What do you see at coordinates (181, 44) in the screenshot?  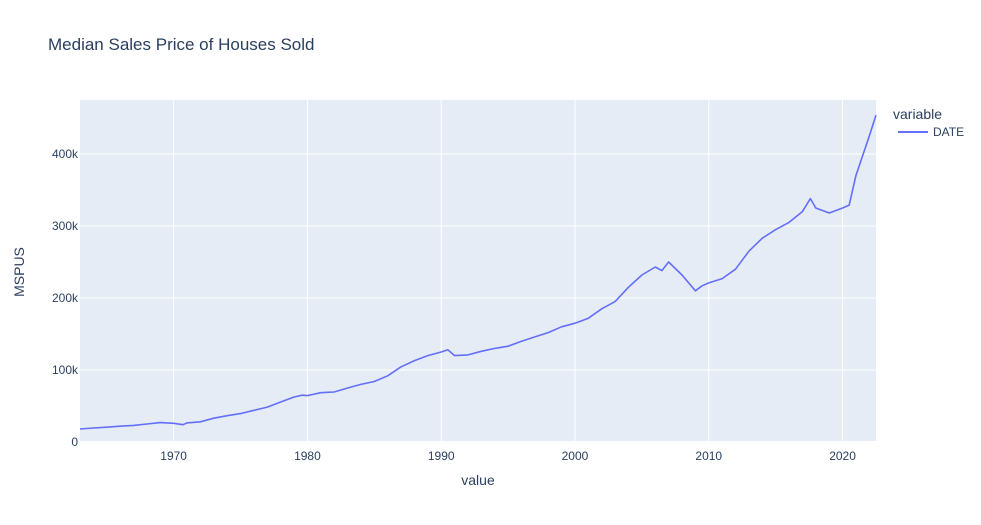 I see `chart-title: Median Sales Price of Houses Sold` at bounding box center [181, 44].